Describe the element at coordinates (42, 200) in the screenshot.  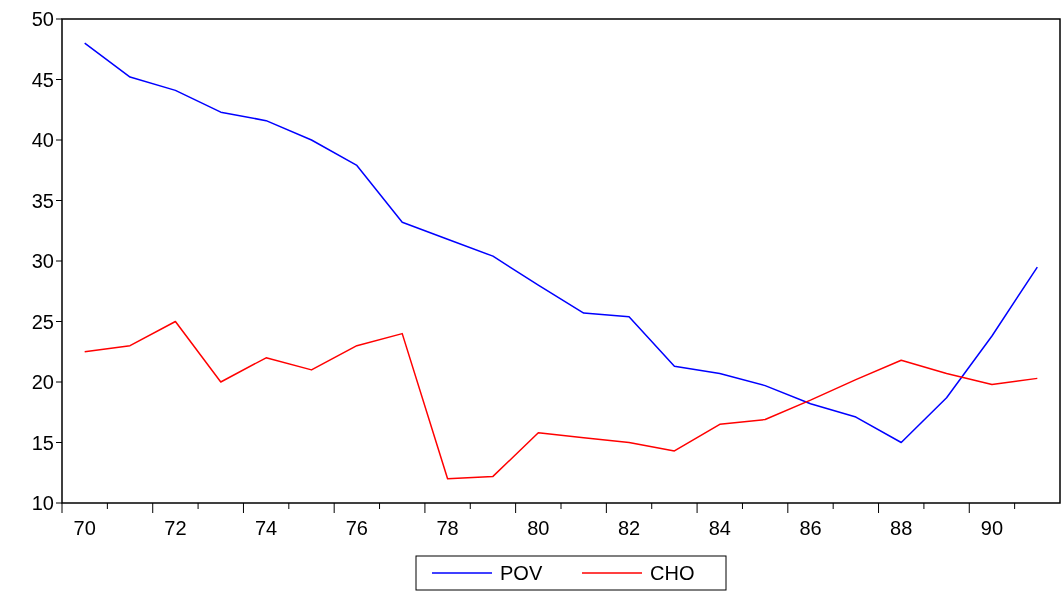
I see `y-tick-label: 35` at that location.